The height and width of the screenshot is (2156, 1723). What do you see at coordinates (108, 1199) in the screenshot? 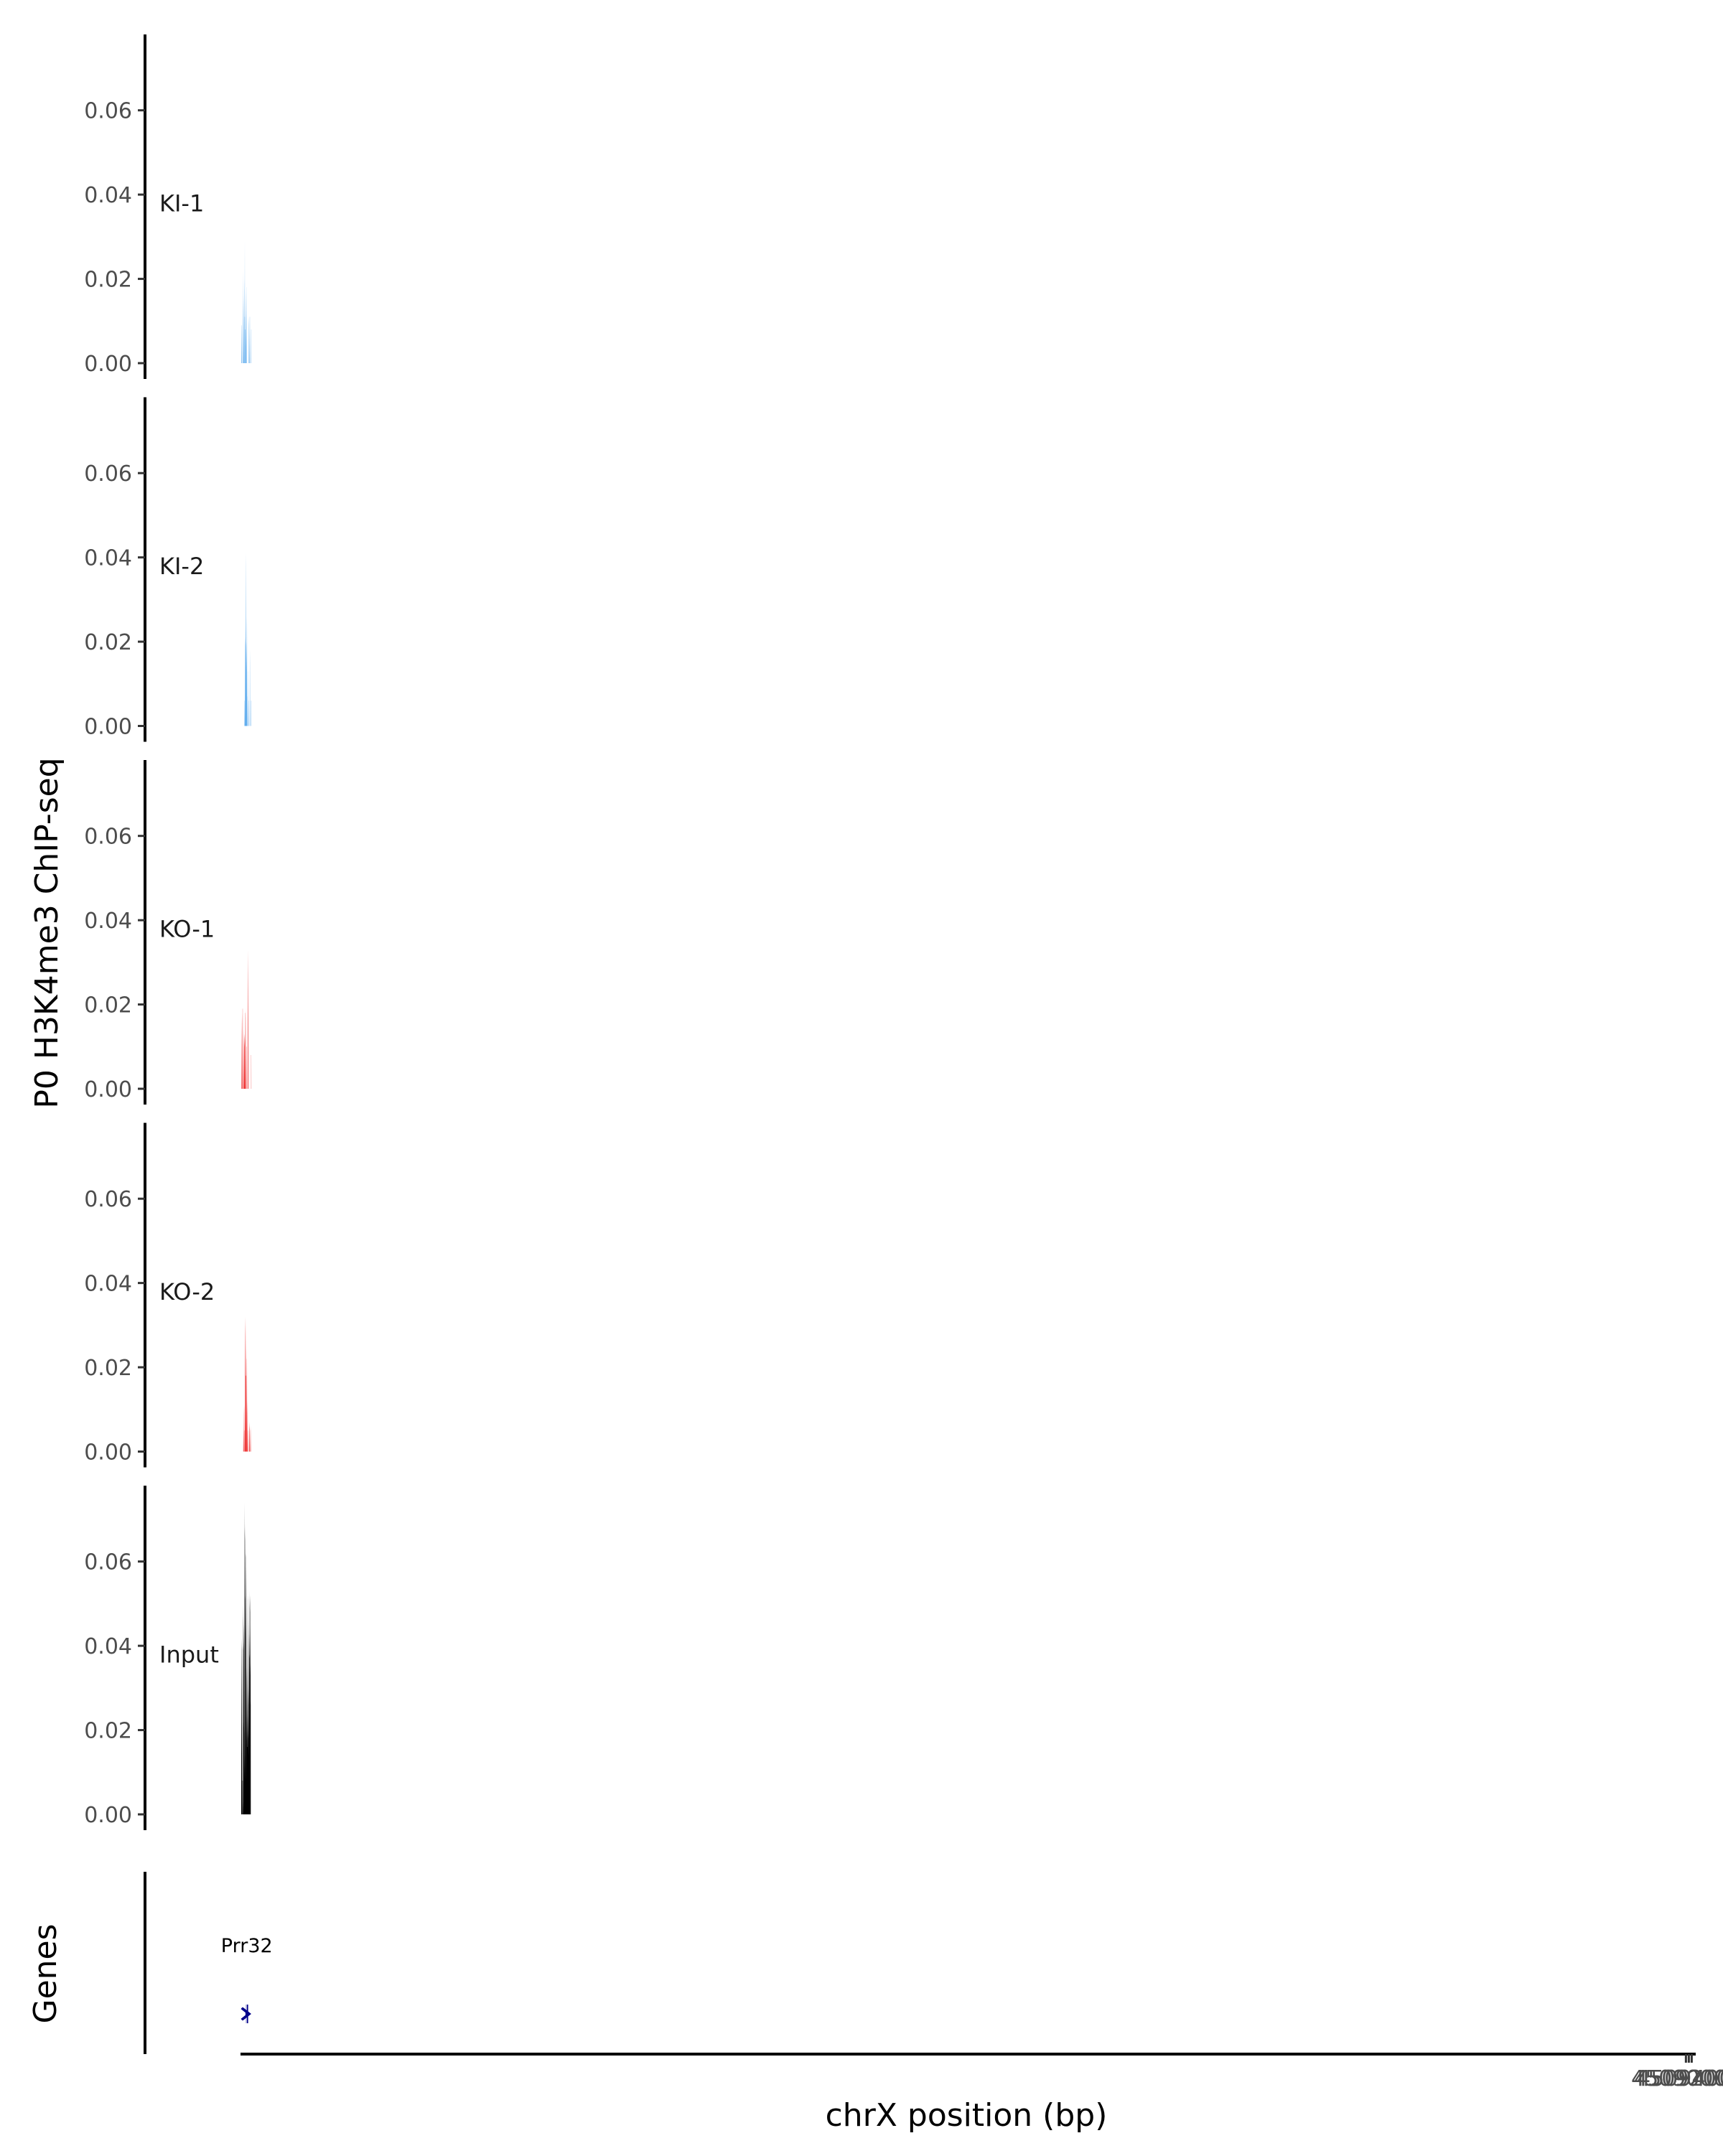
I see `y-tick-label-ko-2: 0.06` at bounding box center [108, 1199].